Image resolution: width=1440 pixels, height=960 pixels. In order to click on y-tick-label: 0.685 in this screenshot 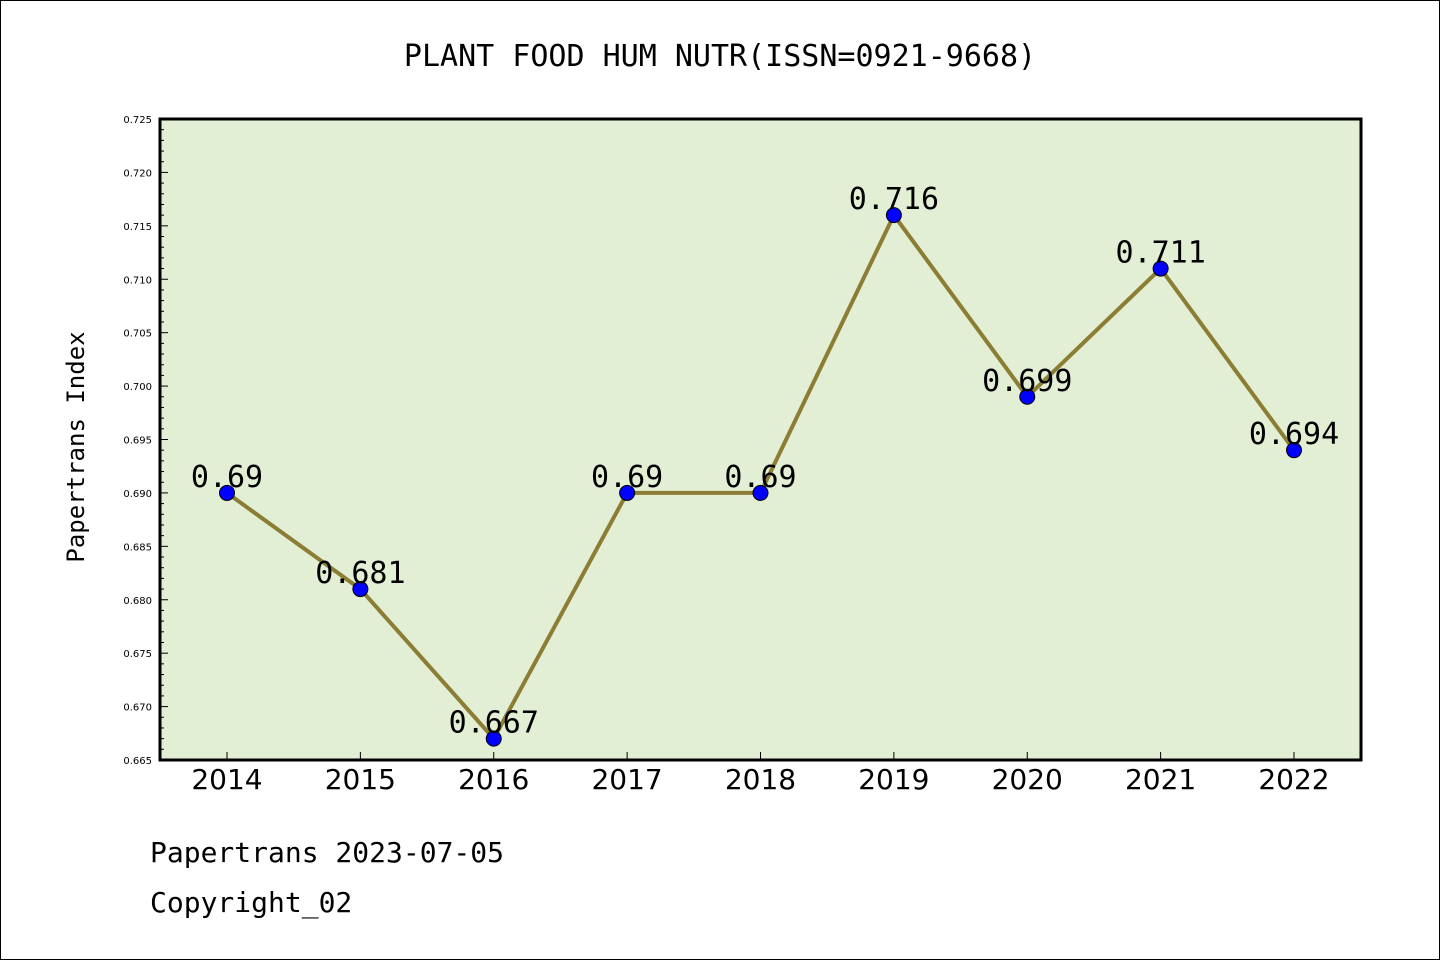, I will do `click(137, 547)`.